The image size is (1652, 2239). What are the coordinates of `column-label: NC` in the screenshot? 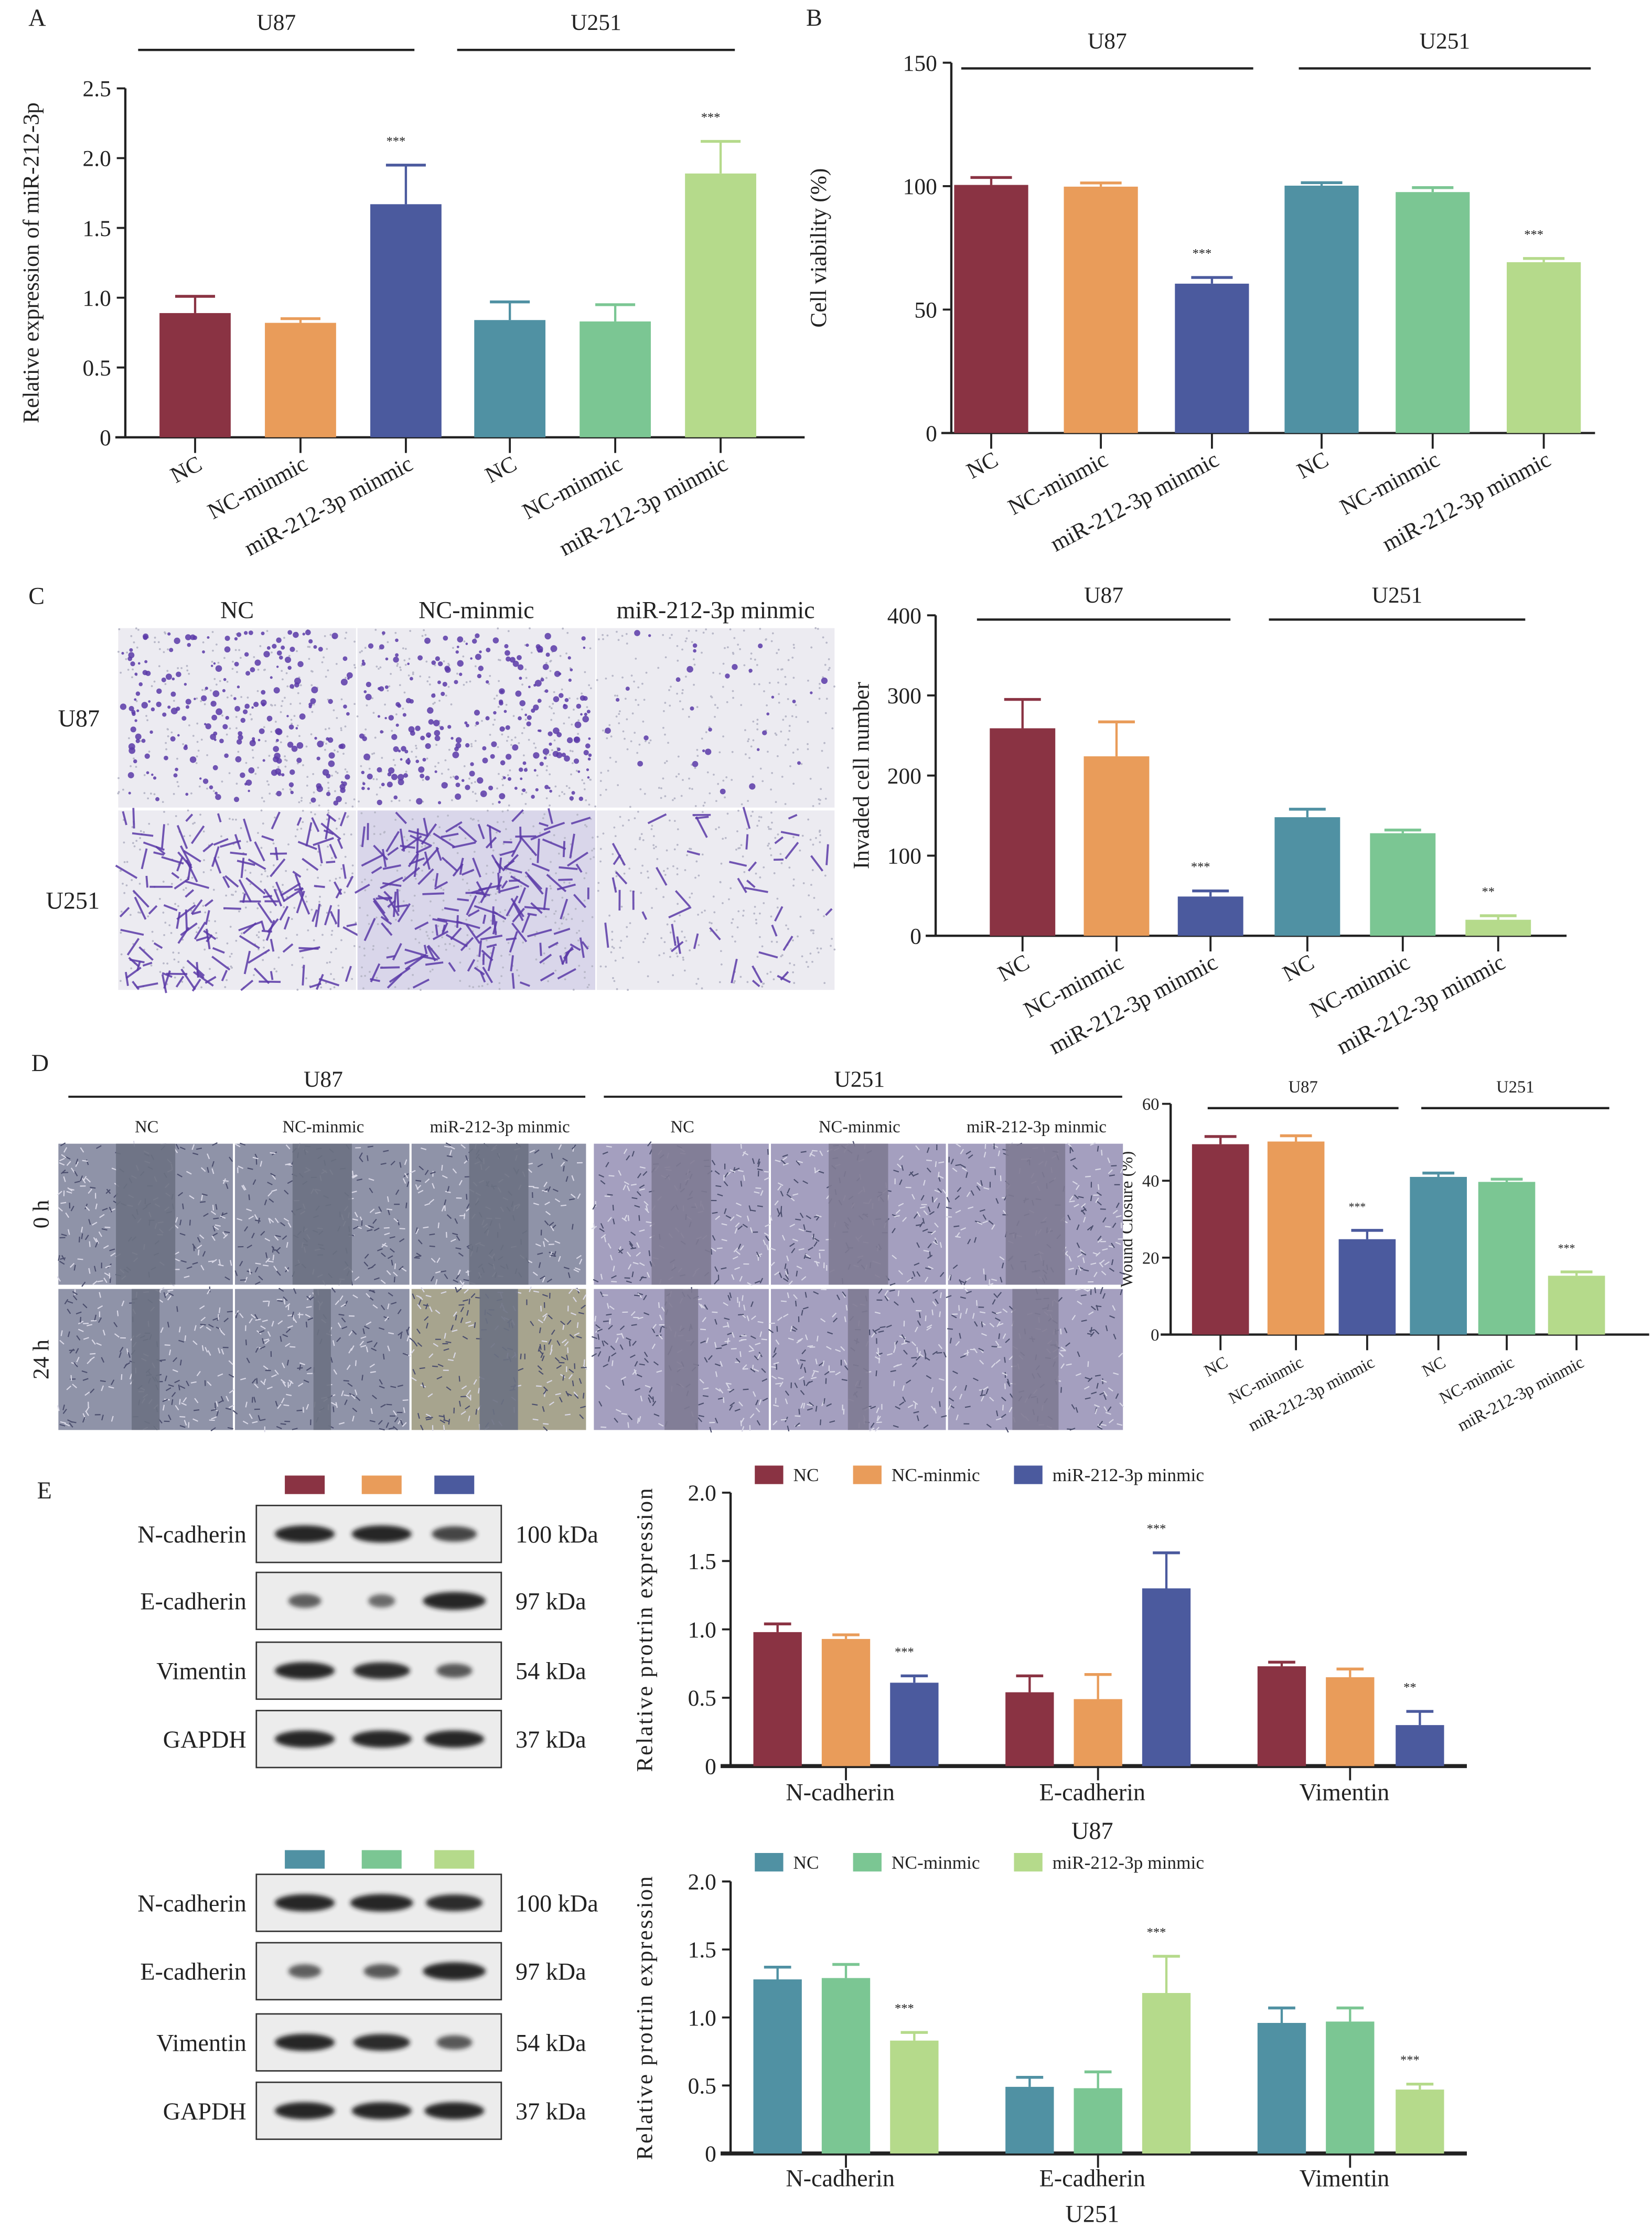 It's located at (237, 610).